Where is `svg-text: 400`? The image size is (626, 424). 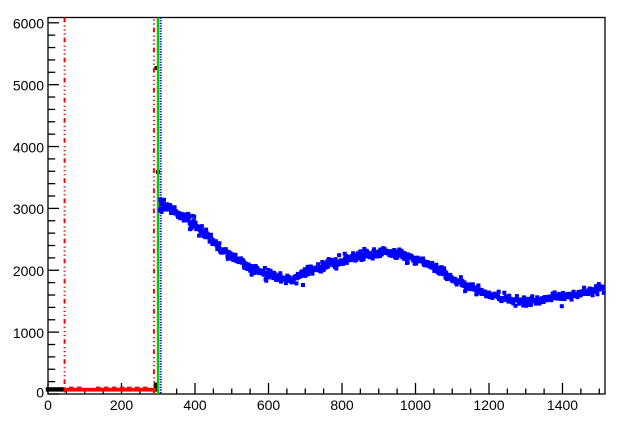
svg-text: 400 is located at coordinates (195, 405).